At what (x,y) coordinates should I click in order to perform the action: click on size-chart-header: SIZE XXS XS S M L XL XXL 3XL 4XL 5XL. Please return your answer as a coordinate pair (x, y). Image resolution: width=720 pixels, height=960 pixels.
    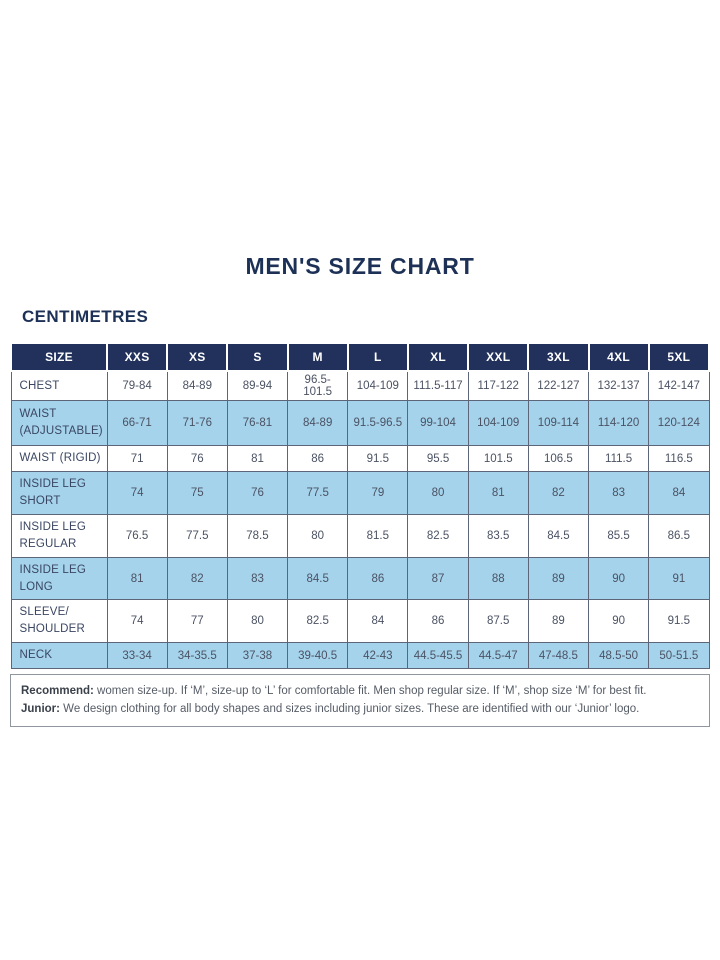
    Looking at the image, I should click on (360, 357).